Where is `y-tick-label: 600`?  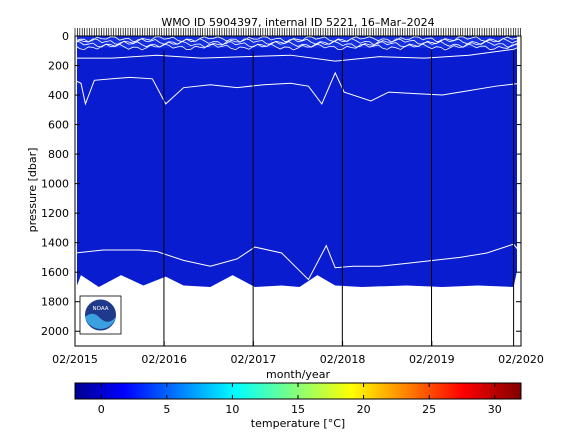 y-tick-label: 600 is located at coordinates (58, 125).